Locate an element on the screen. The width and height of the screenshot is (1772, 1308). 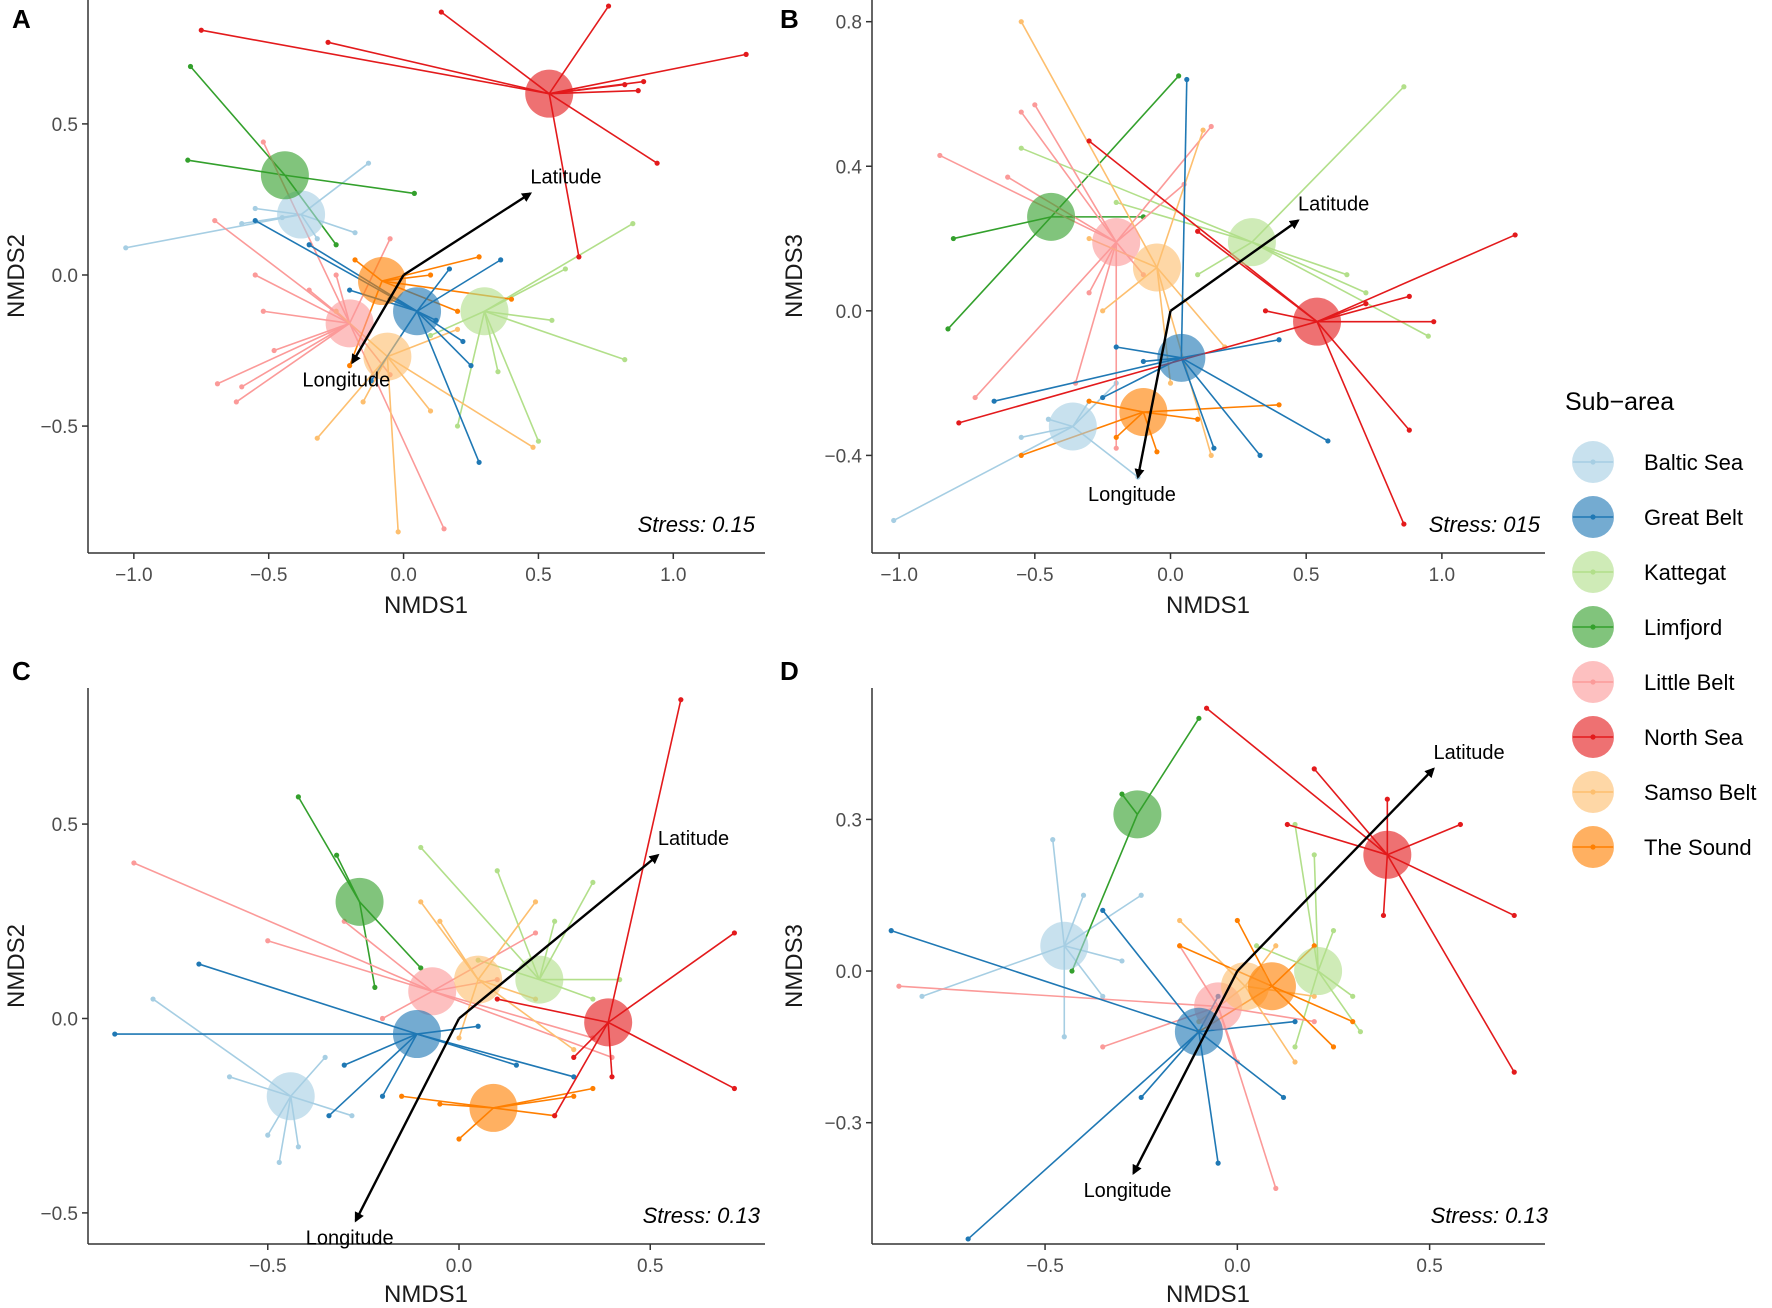
legend-label: North Sea is located at coordinates (1694, 737).